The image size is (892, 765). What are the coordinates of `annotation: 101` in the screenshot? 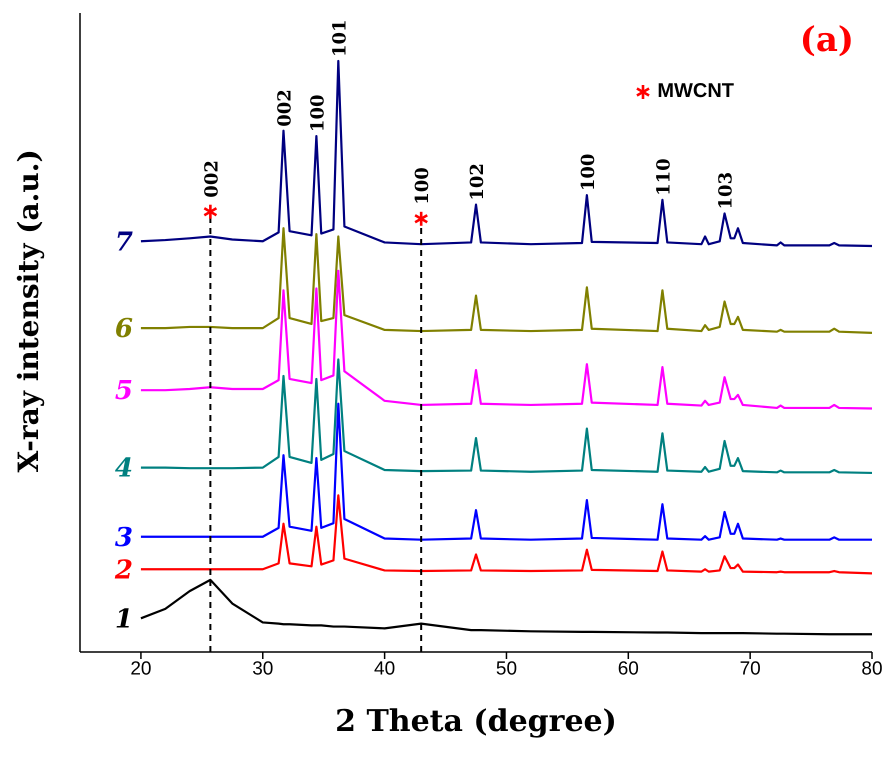 It's located at (339, 38).